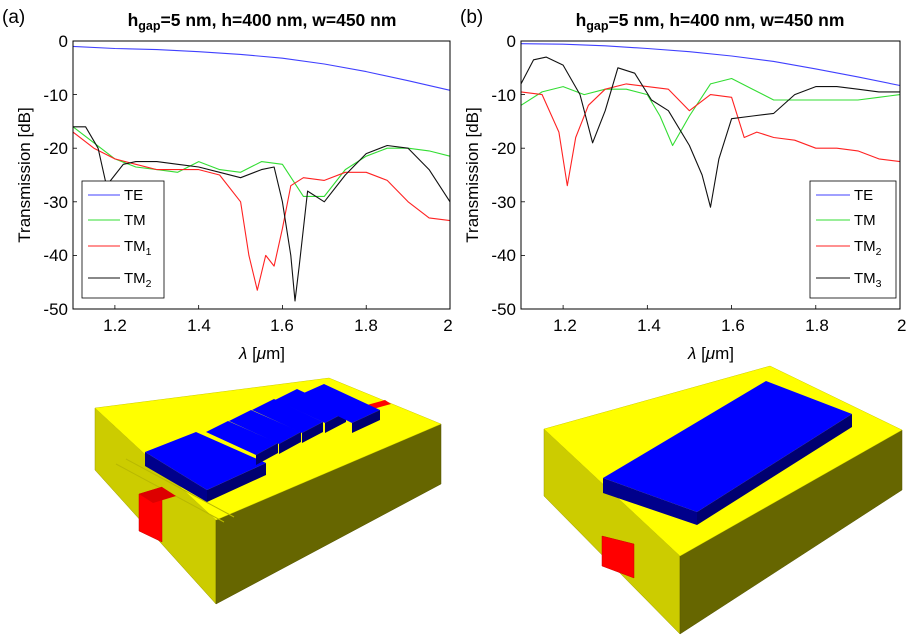 The image size is (906, 637). I want to click on panel-a-tag: (a), so click(13, 17).